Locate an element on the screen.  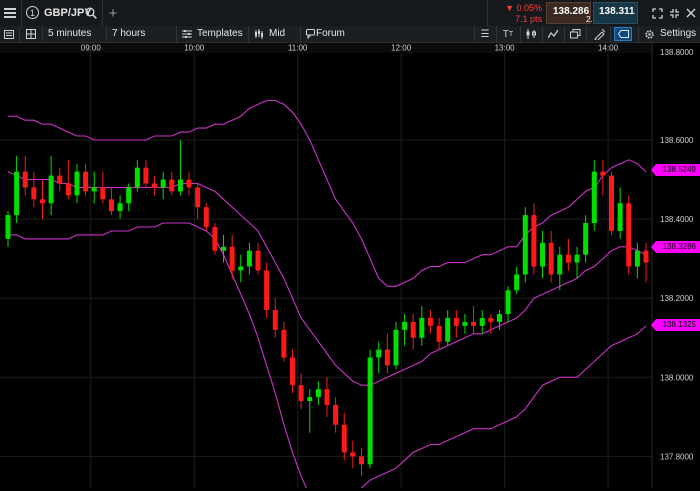
x-tick-label: 09:00 is located at coordinates (91, 48).